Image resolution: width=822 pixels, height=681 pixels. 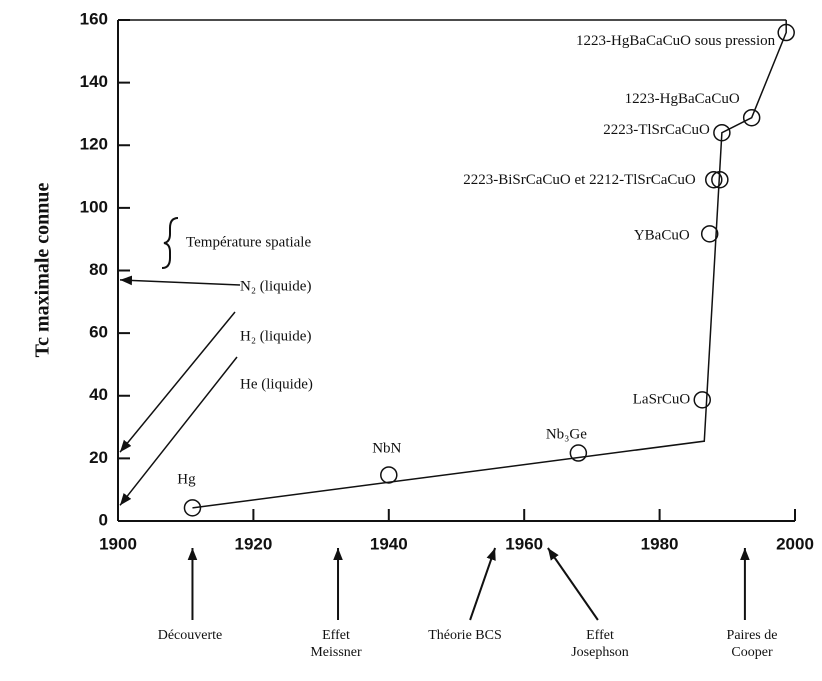 I want to click on y-tick-label: 100, so click(x=94, y=206).